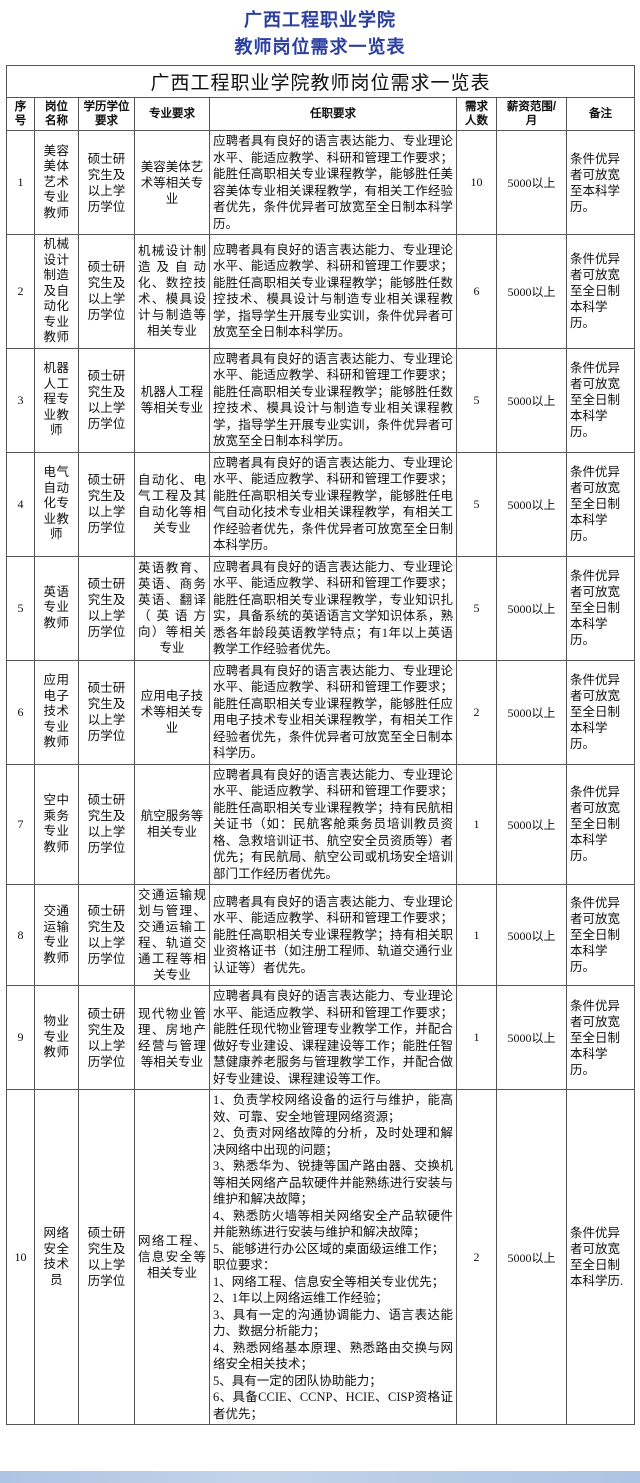 The height and width of the screenshot is (1483, 640). Describe the element at coordinates (172, 114) in the screenshot. I see `col-header-major: 专业要求` at that location.